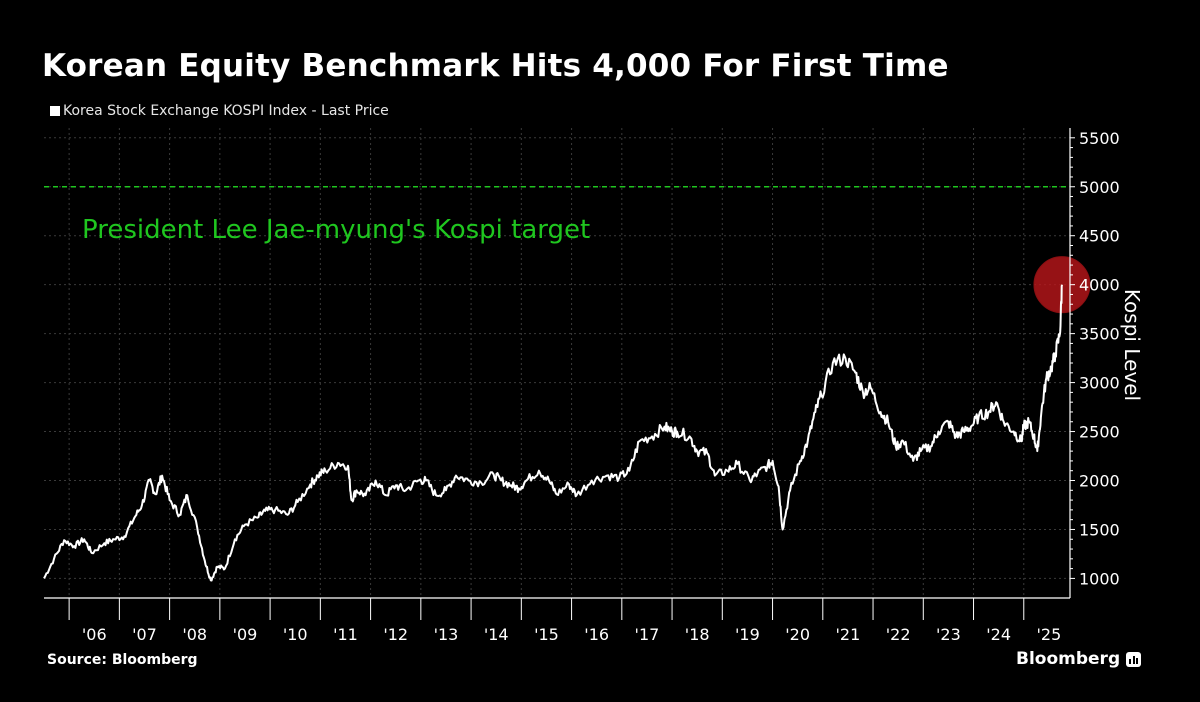  I want to click on source-label: Source: Bloomberg, so click(122, 660).